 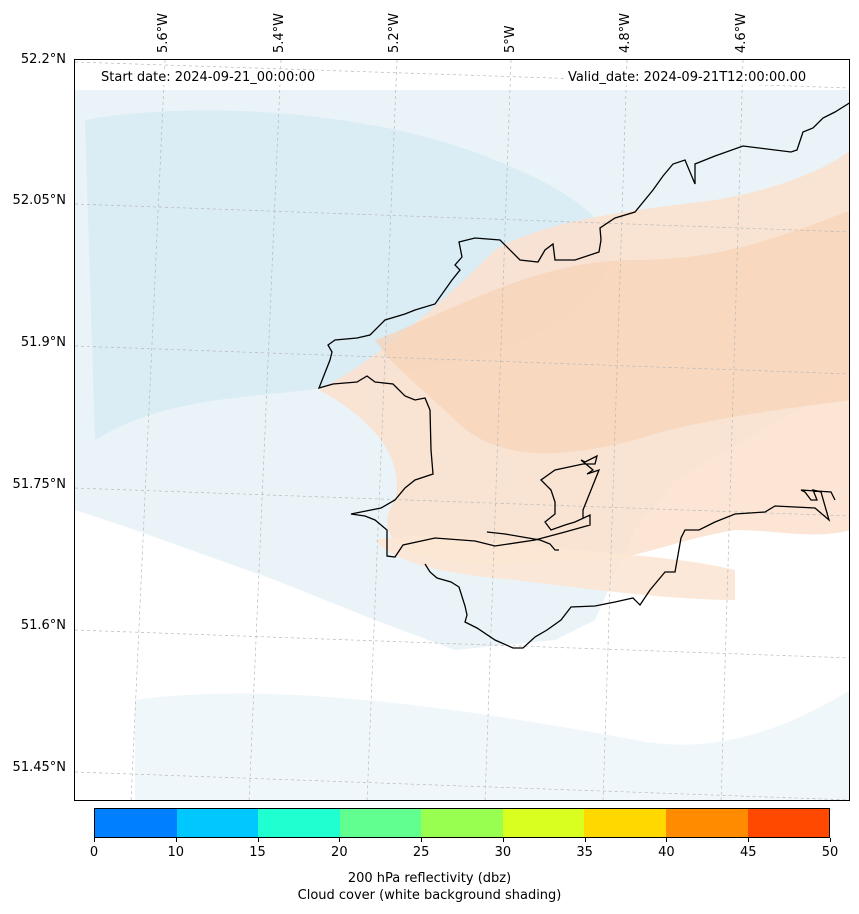 I want to click on lon-label-4.6W: 4.6°W, so click(x=741, y=32).